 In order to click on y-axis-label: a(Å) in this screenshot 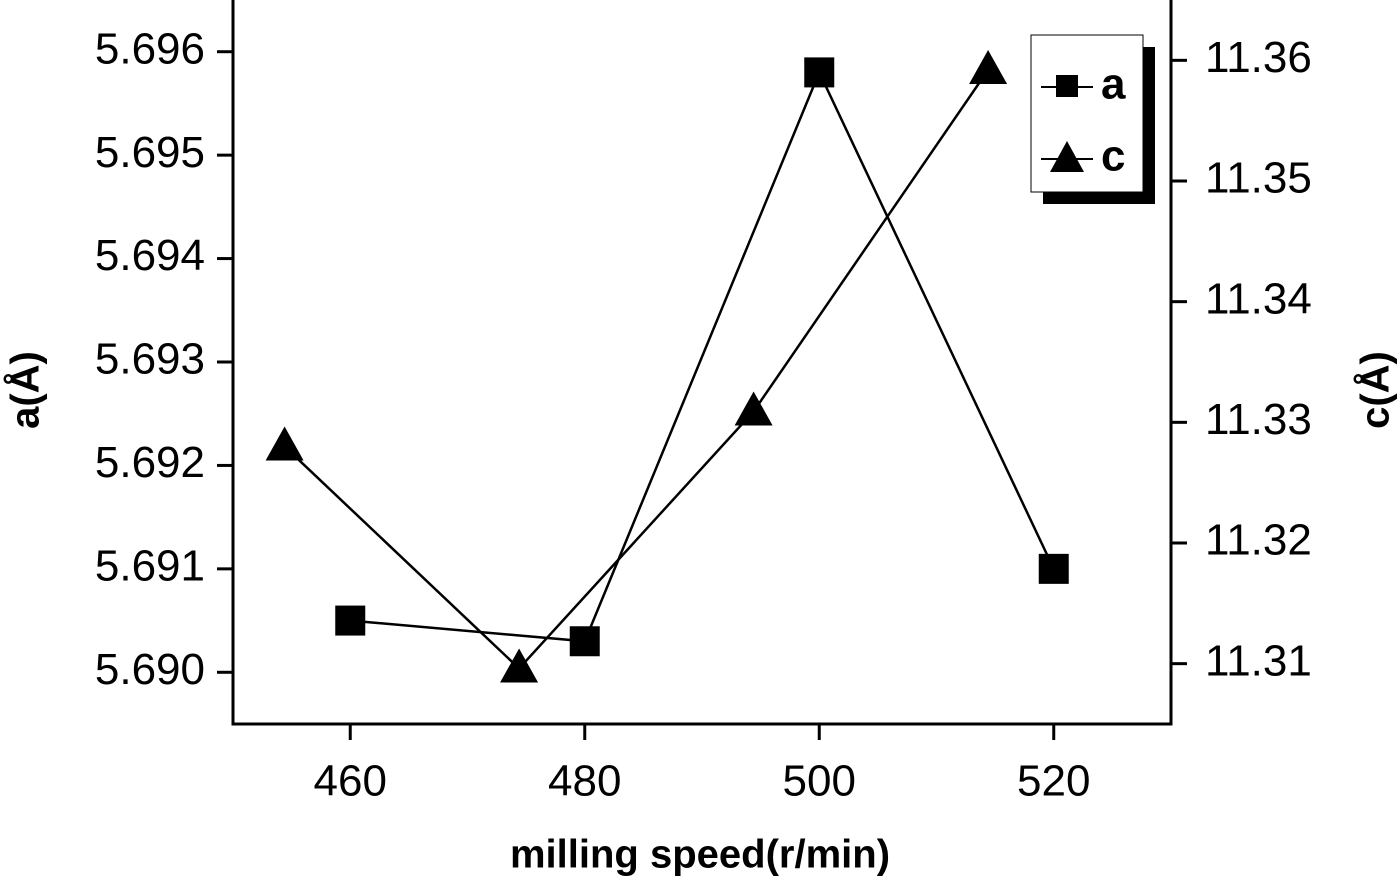, I will do `click(25, 390)`.